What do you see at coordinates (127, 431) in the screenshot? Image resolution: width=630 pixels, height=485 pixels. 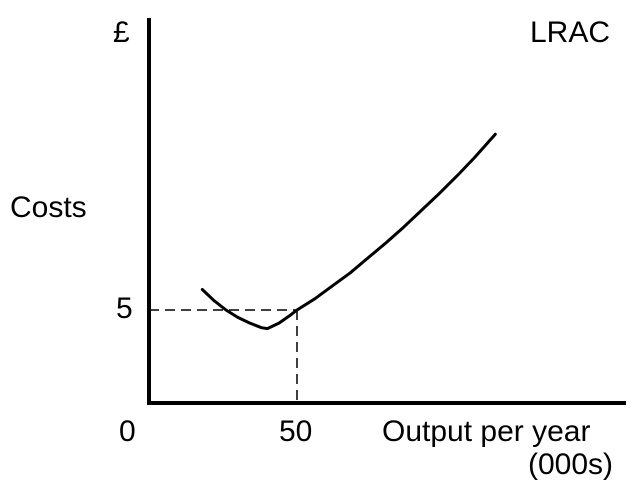 I see `x-origin-label: 0` at bounding box center [127, 431].